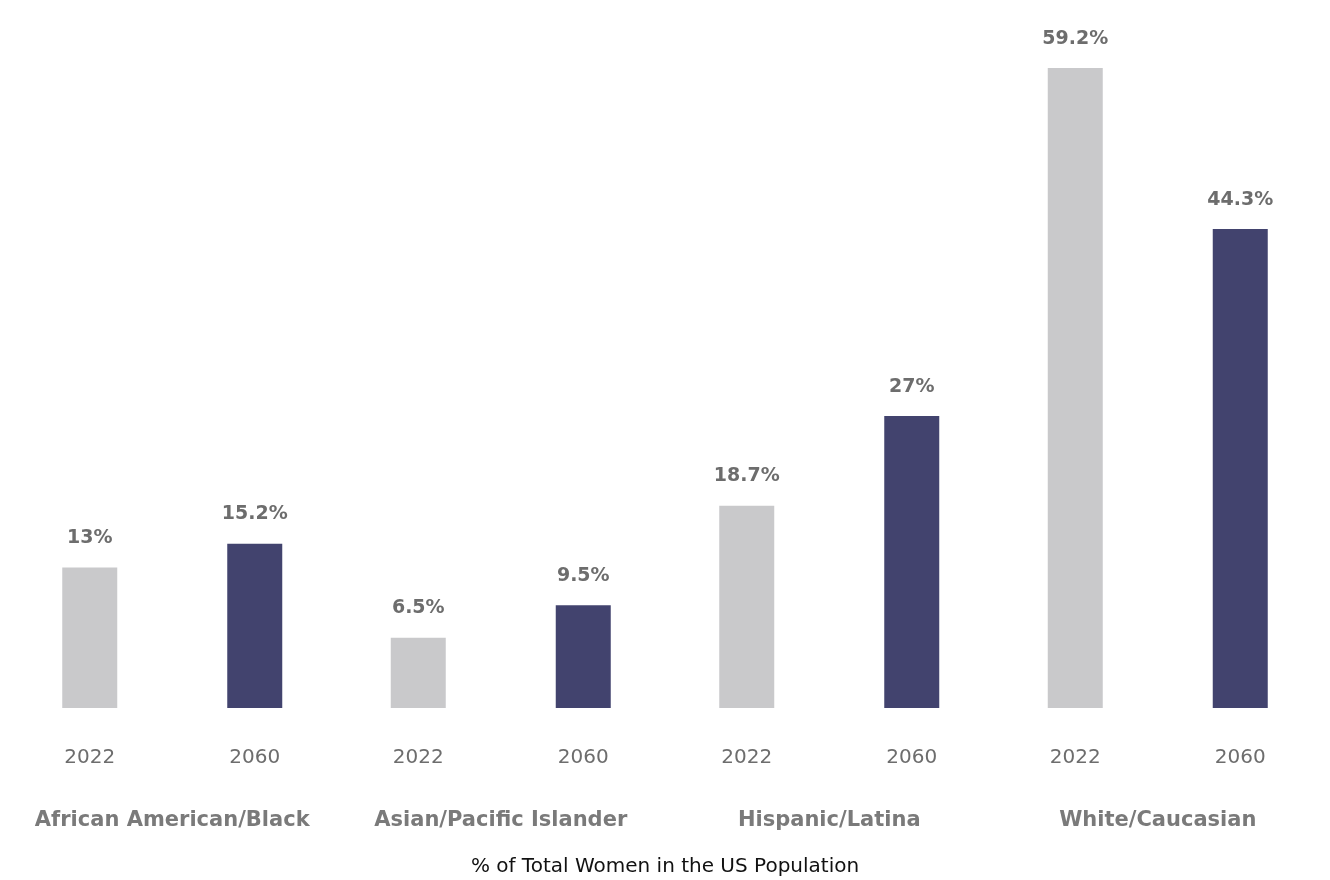  I want to click on x-tick-label: White/Caucasian, so click(1158, 818).